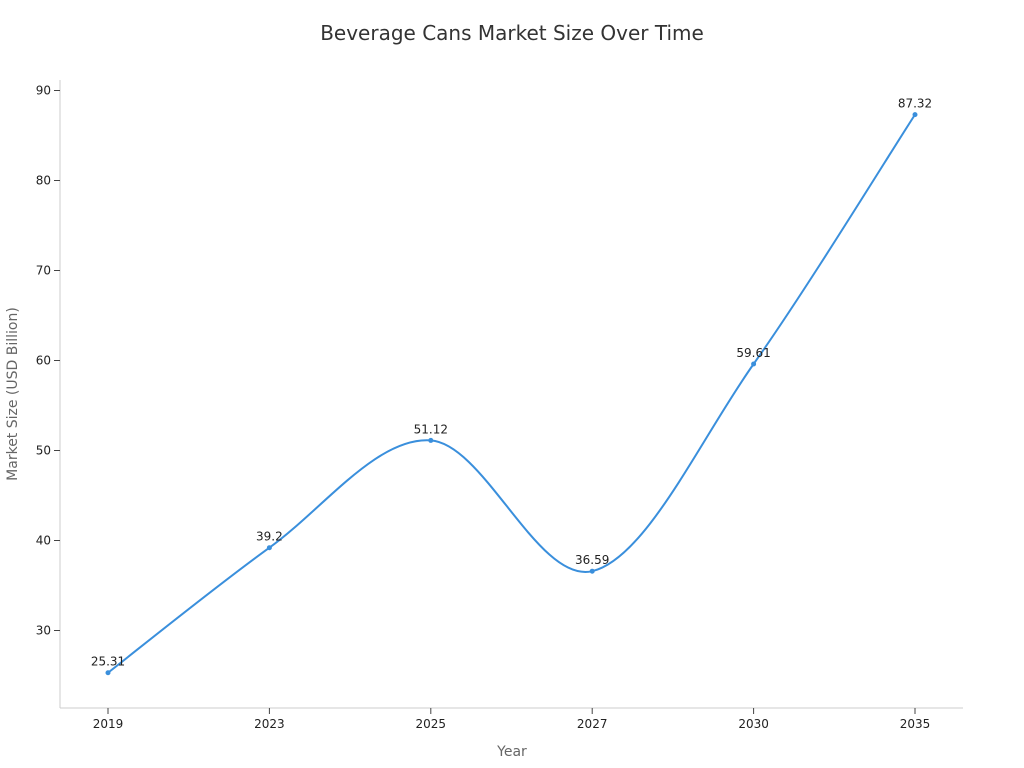  Describe the element at coordinates (512, 33) in the screenshot. I see `chart-title: Beverage Cans Market Size Over Time` at that location.